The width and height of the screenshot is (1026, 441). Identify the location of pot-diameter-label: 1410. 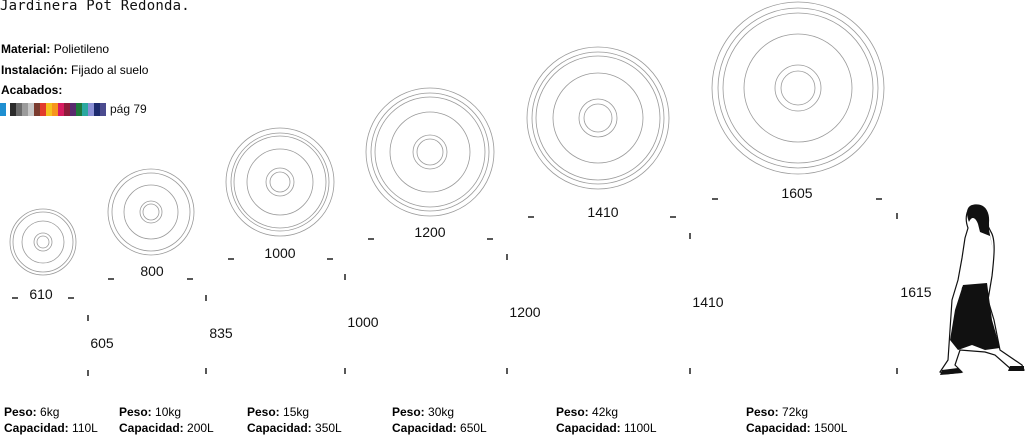
(603, 212).